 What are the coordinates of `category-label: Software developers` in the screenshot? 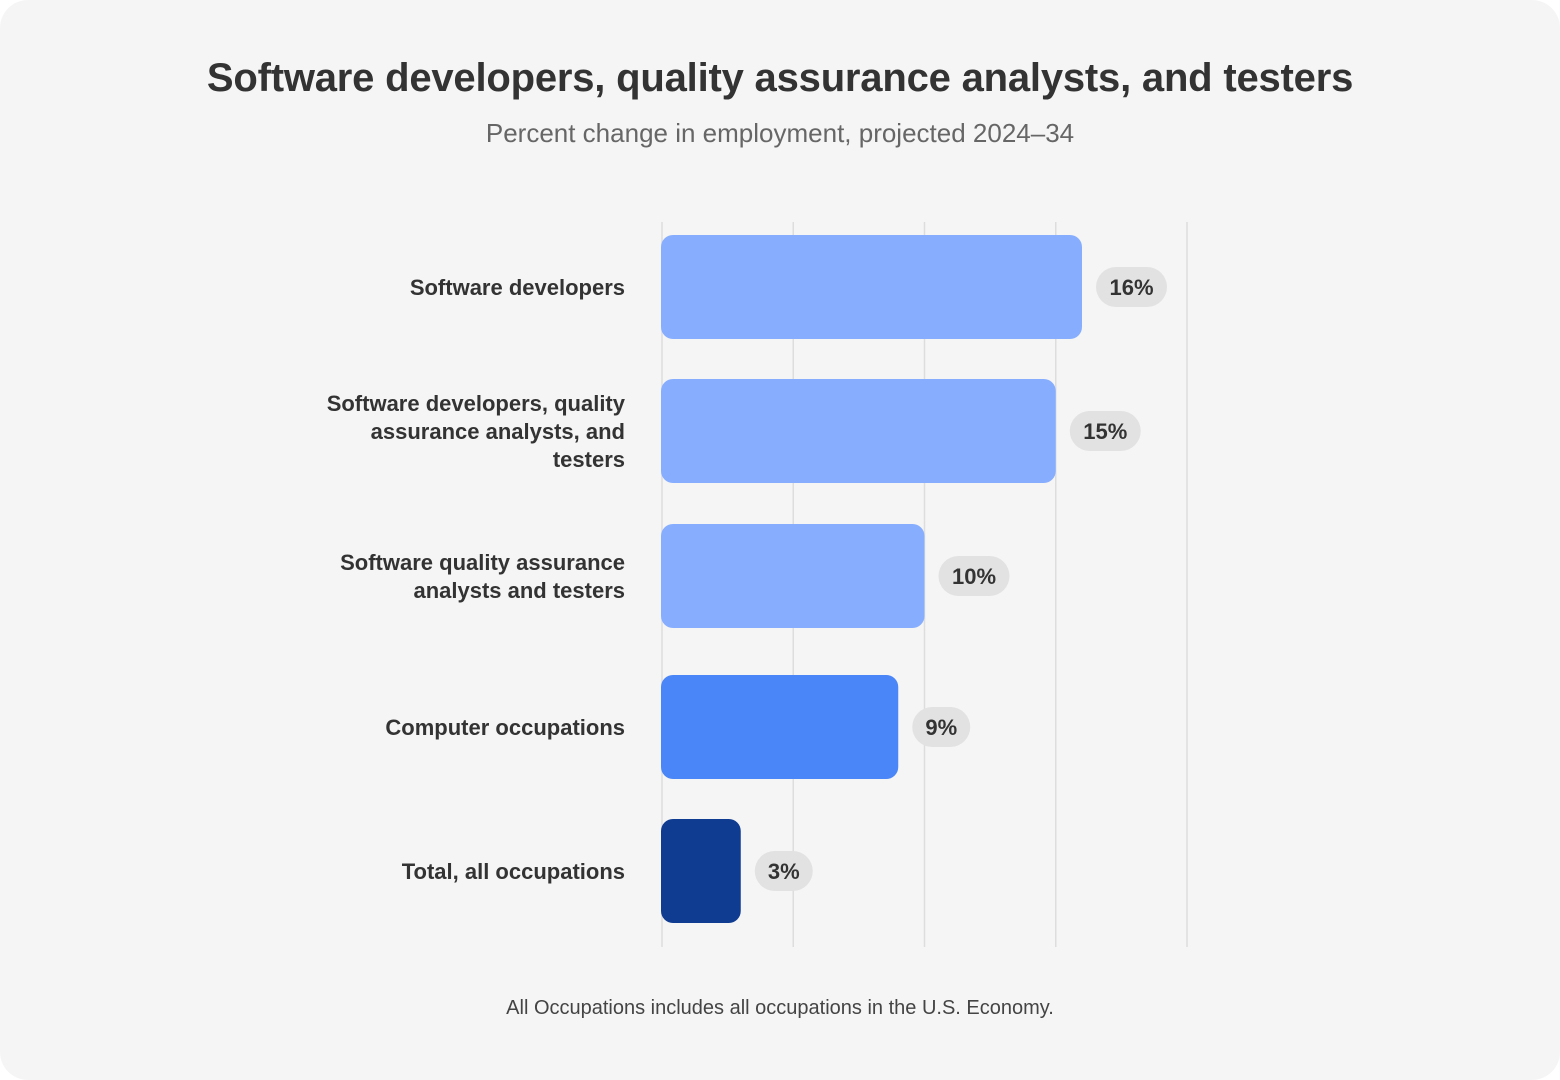 It's located at (517, 287).